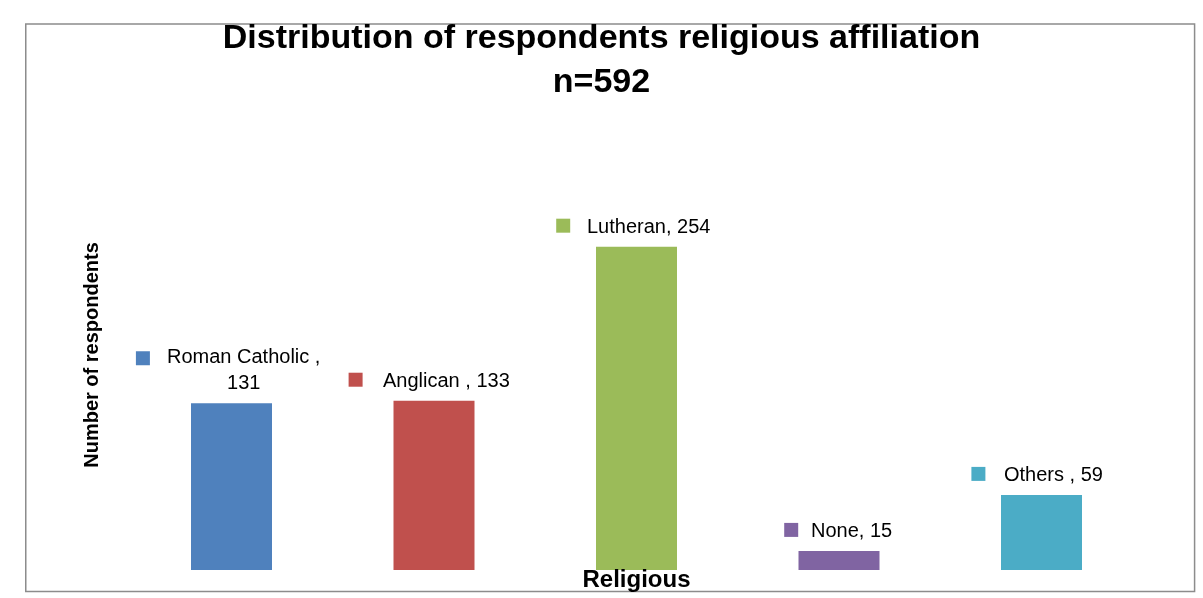  I want to click on y-axis-title: Number of respondents, so click(90, 355).